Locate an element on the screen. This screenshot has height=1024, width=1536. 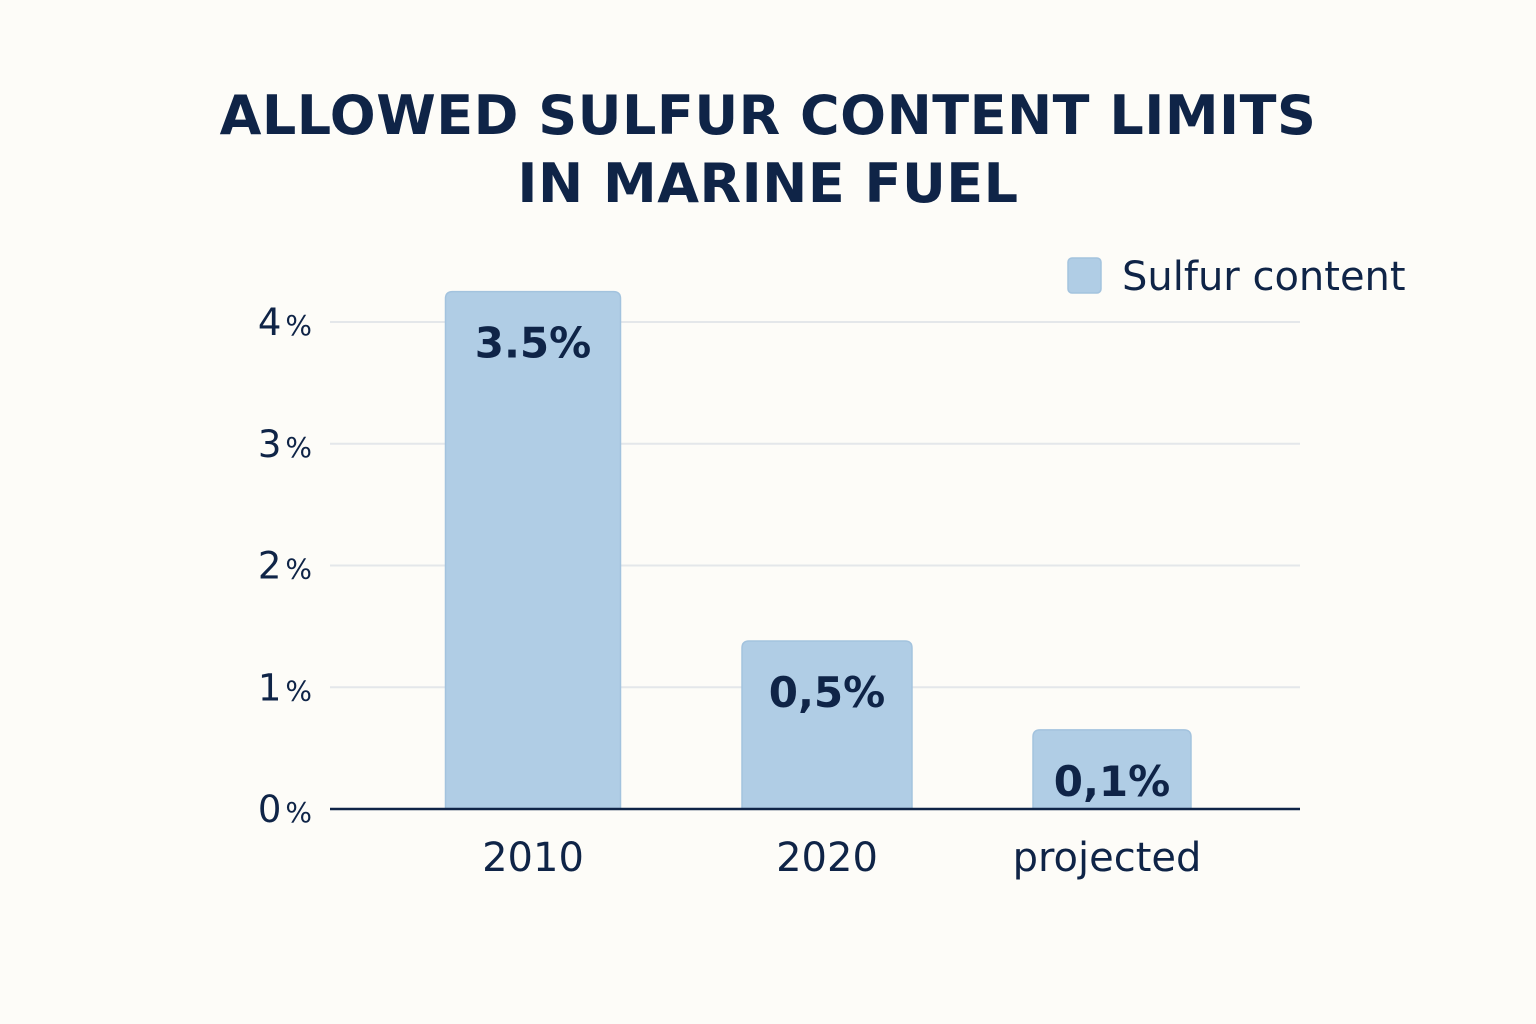
y-tick-label: 3% is located at coordinates (285, 444).